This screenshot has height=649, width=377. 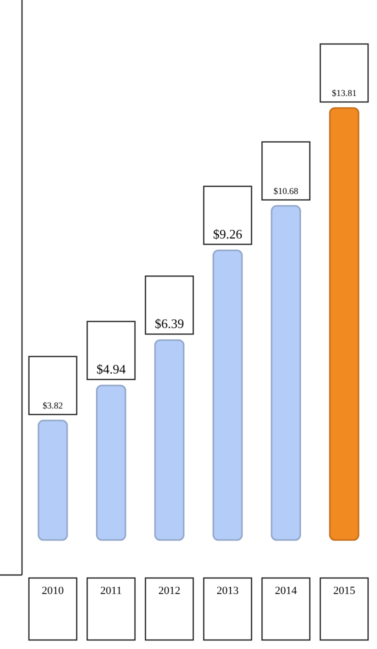 What do you see at coordinates (52, 405) in the screenshot?
I see `data-label: $3.82` at bounding box center [52, 405].